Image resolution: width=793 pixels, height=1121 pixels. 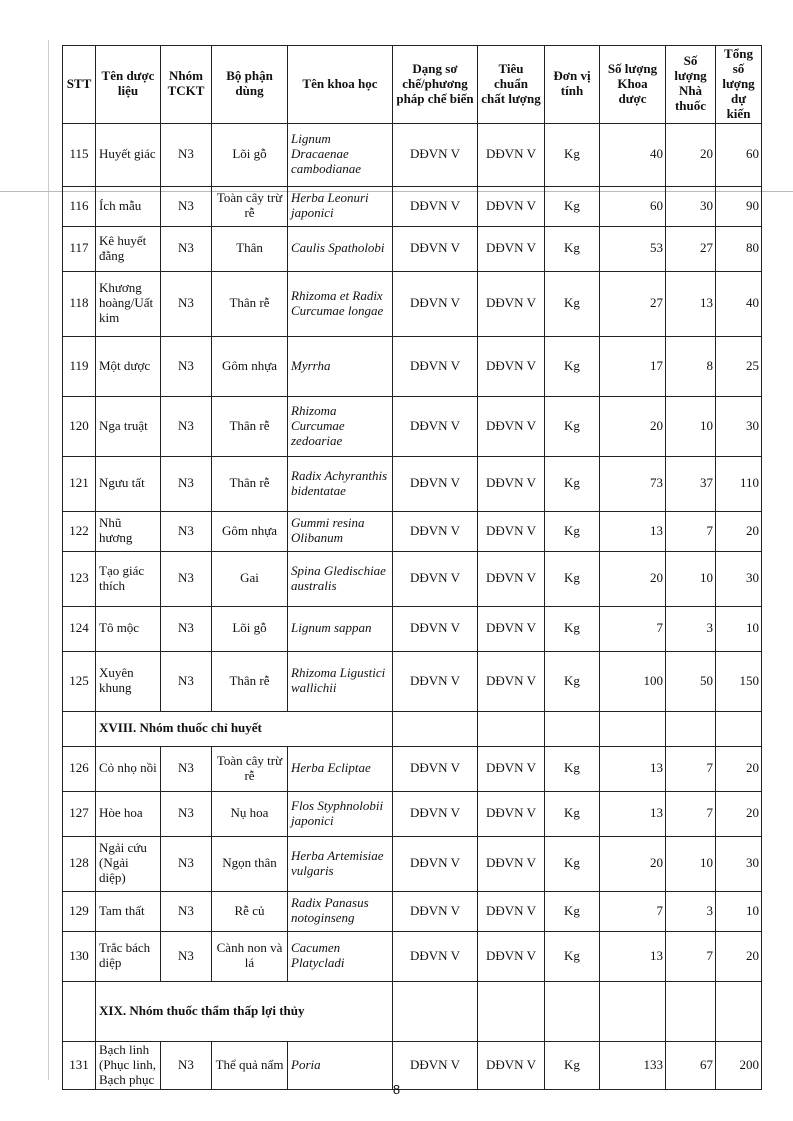 I want to click on cell-sci: Rhizoma Ligustici wallichii, so click(x=340, y=681).